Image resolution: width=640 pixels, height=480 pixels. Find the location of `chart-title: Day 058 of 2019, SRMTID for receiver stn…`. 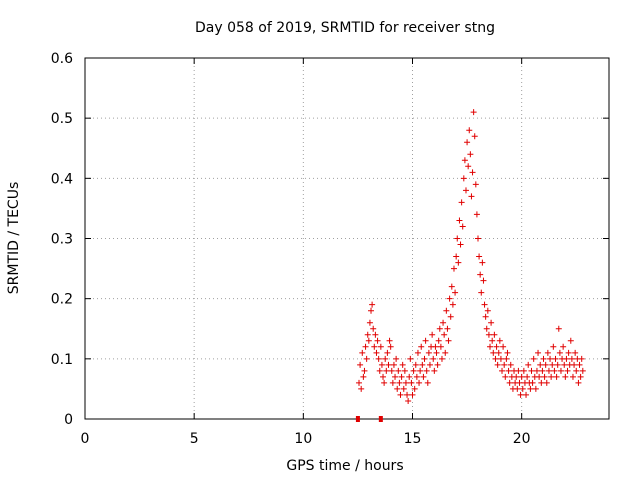

chart-title: Day 058 of 2019, SRMTID for receiver stn… is located at coordinates (345, 28).